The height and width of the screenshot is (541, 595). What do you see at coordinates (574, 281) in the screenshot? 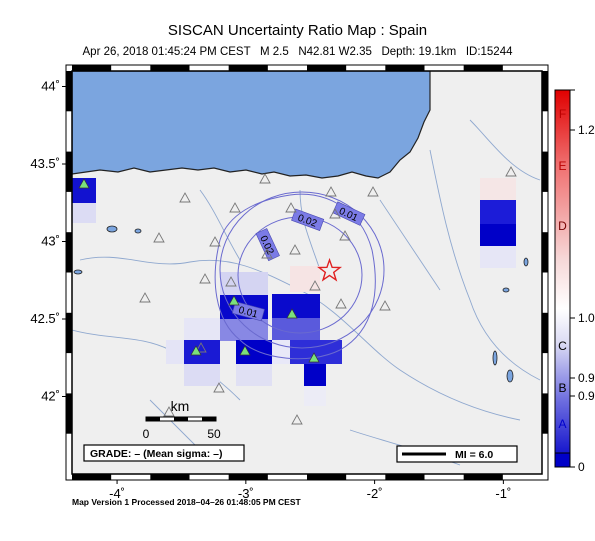
I see `colorbar: F E D C B A 1.2 1.0 0.9 0.9 0` at bounding box center [574, 281].